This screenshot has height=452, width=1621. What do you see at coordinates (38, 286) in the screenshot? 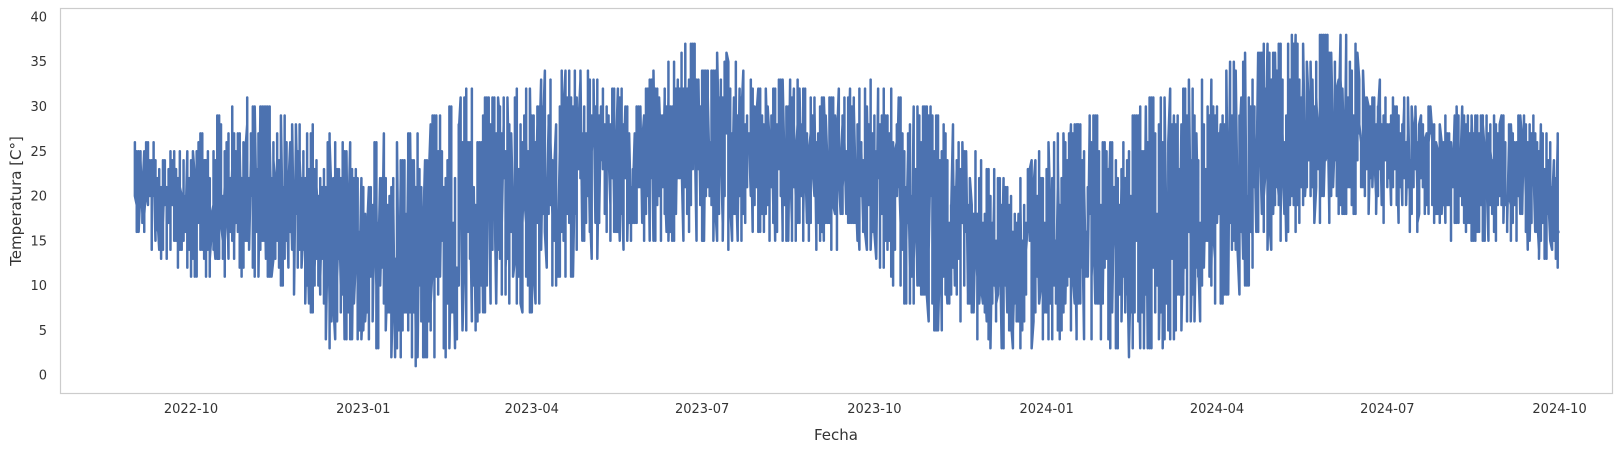
I see `y-tick-label: 10` at bounding box center [38, 286].